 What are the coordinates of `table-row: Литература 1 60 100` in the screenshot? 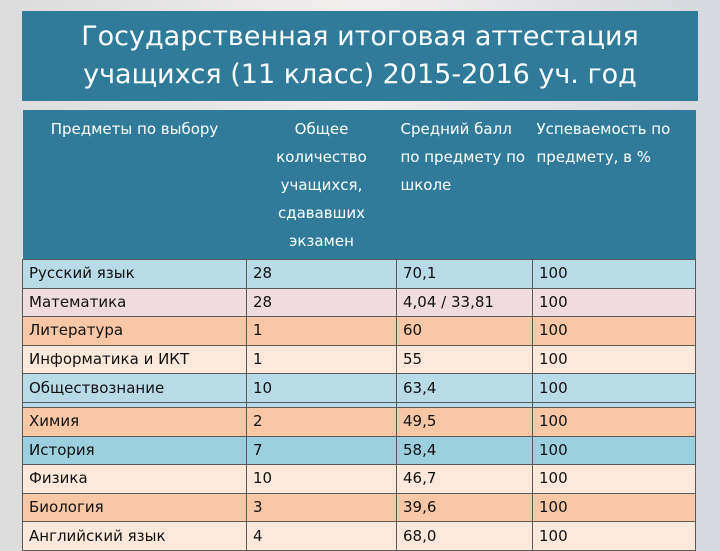 It's located at (359, 331).